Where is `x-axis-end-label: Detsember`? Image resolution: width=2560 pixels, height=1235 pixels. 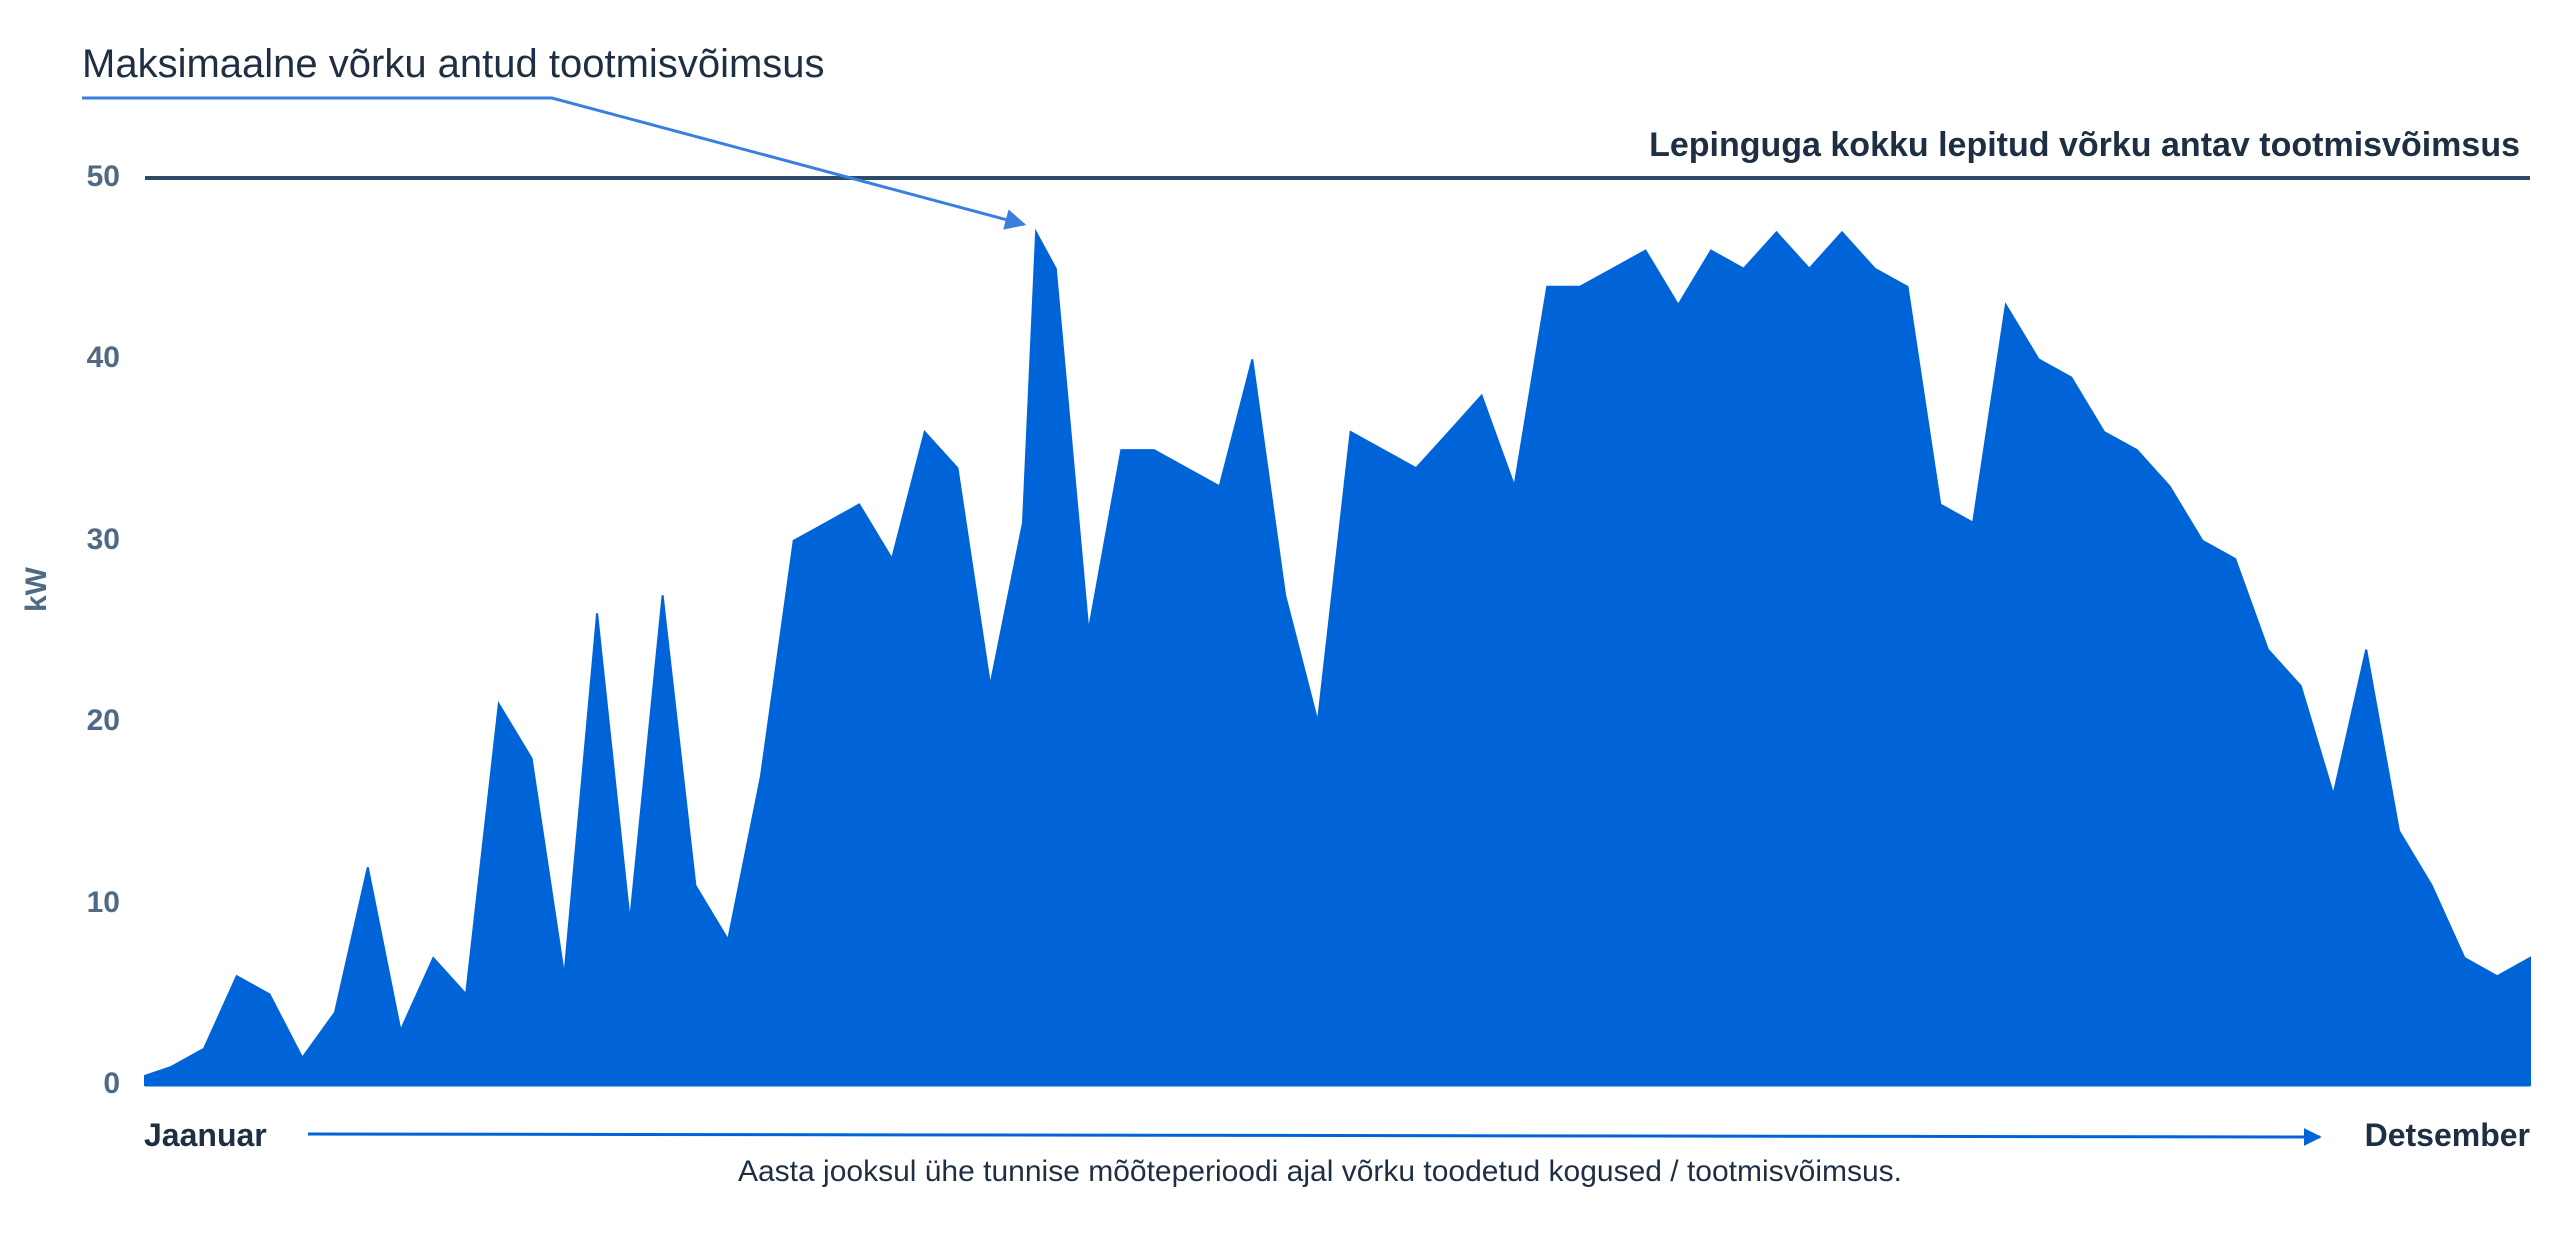 x-axis-end-label: Detsember is located at coordinates (2447, 1135).